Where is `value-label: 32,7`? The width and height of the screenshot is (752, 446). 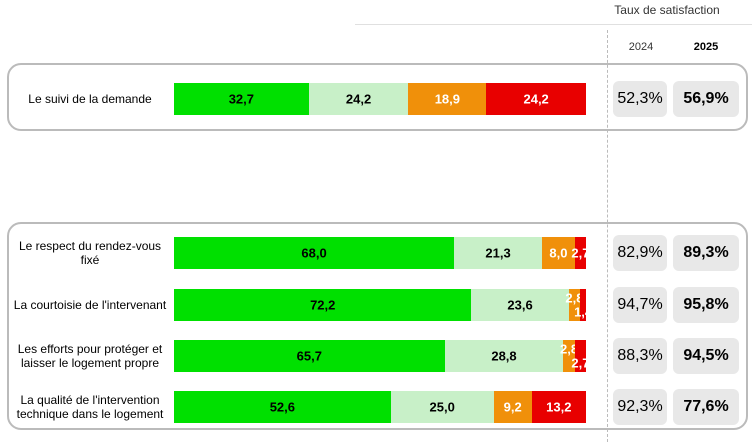 value-label: 32,7 is located at coordinates (241, 99).